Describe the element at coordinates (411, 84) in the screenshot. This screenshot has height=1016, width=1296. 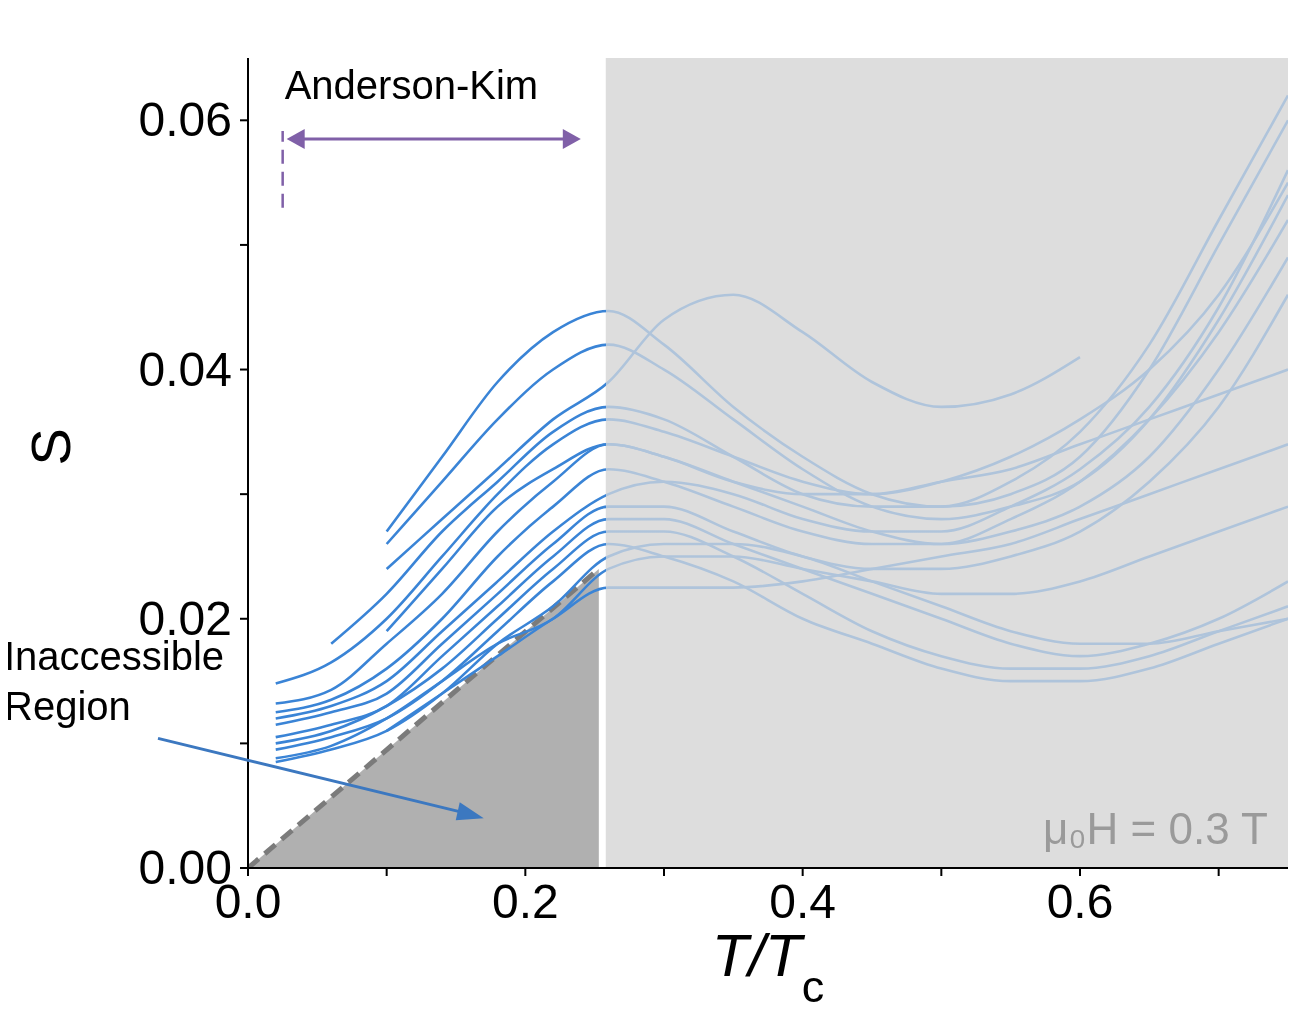
I see `ref-line-label: Anderson-Kim` at that location.